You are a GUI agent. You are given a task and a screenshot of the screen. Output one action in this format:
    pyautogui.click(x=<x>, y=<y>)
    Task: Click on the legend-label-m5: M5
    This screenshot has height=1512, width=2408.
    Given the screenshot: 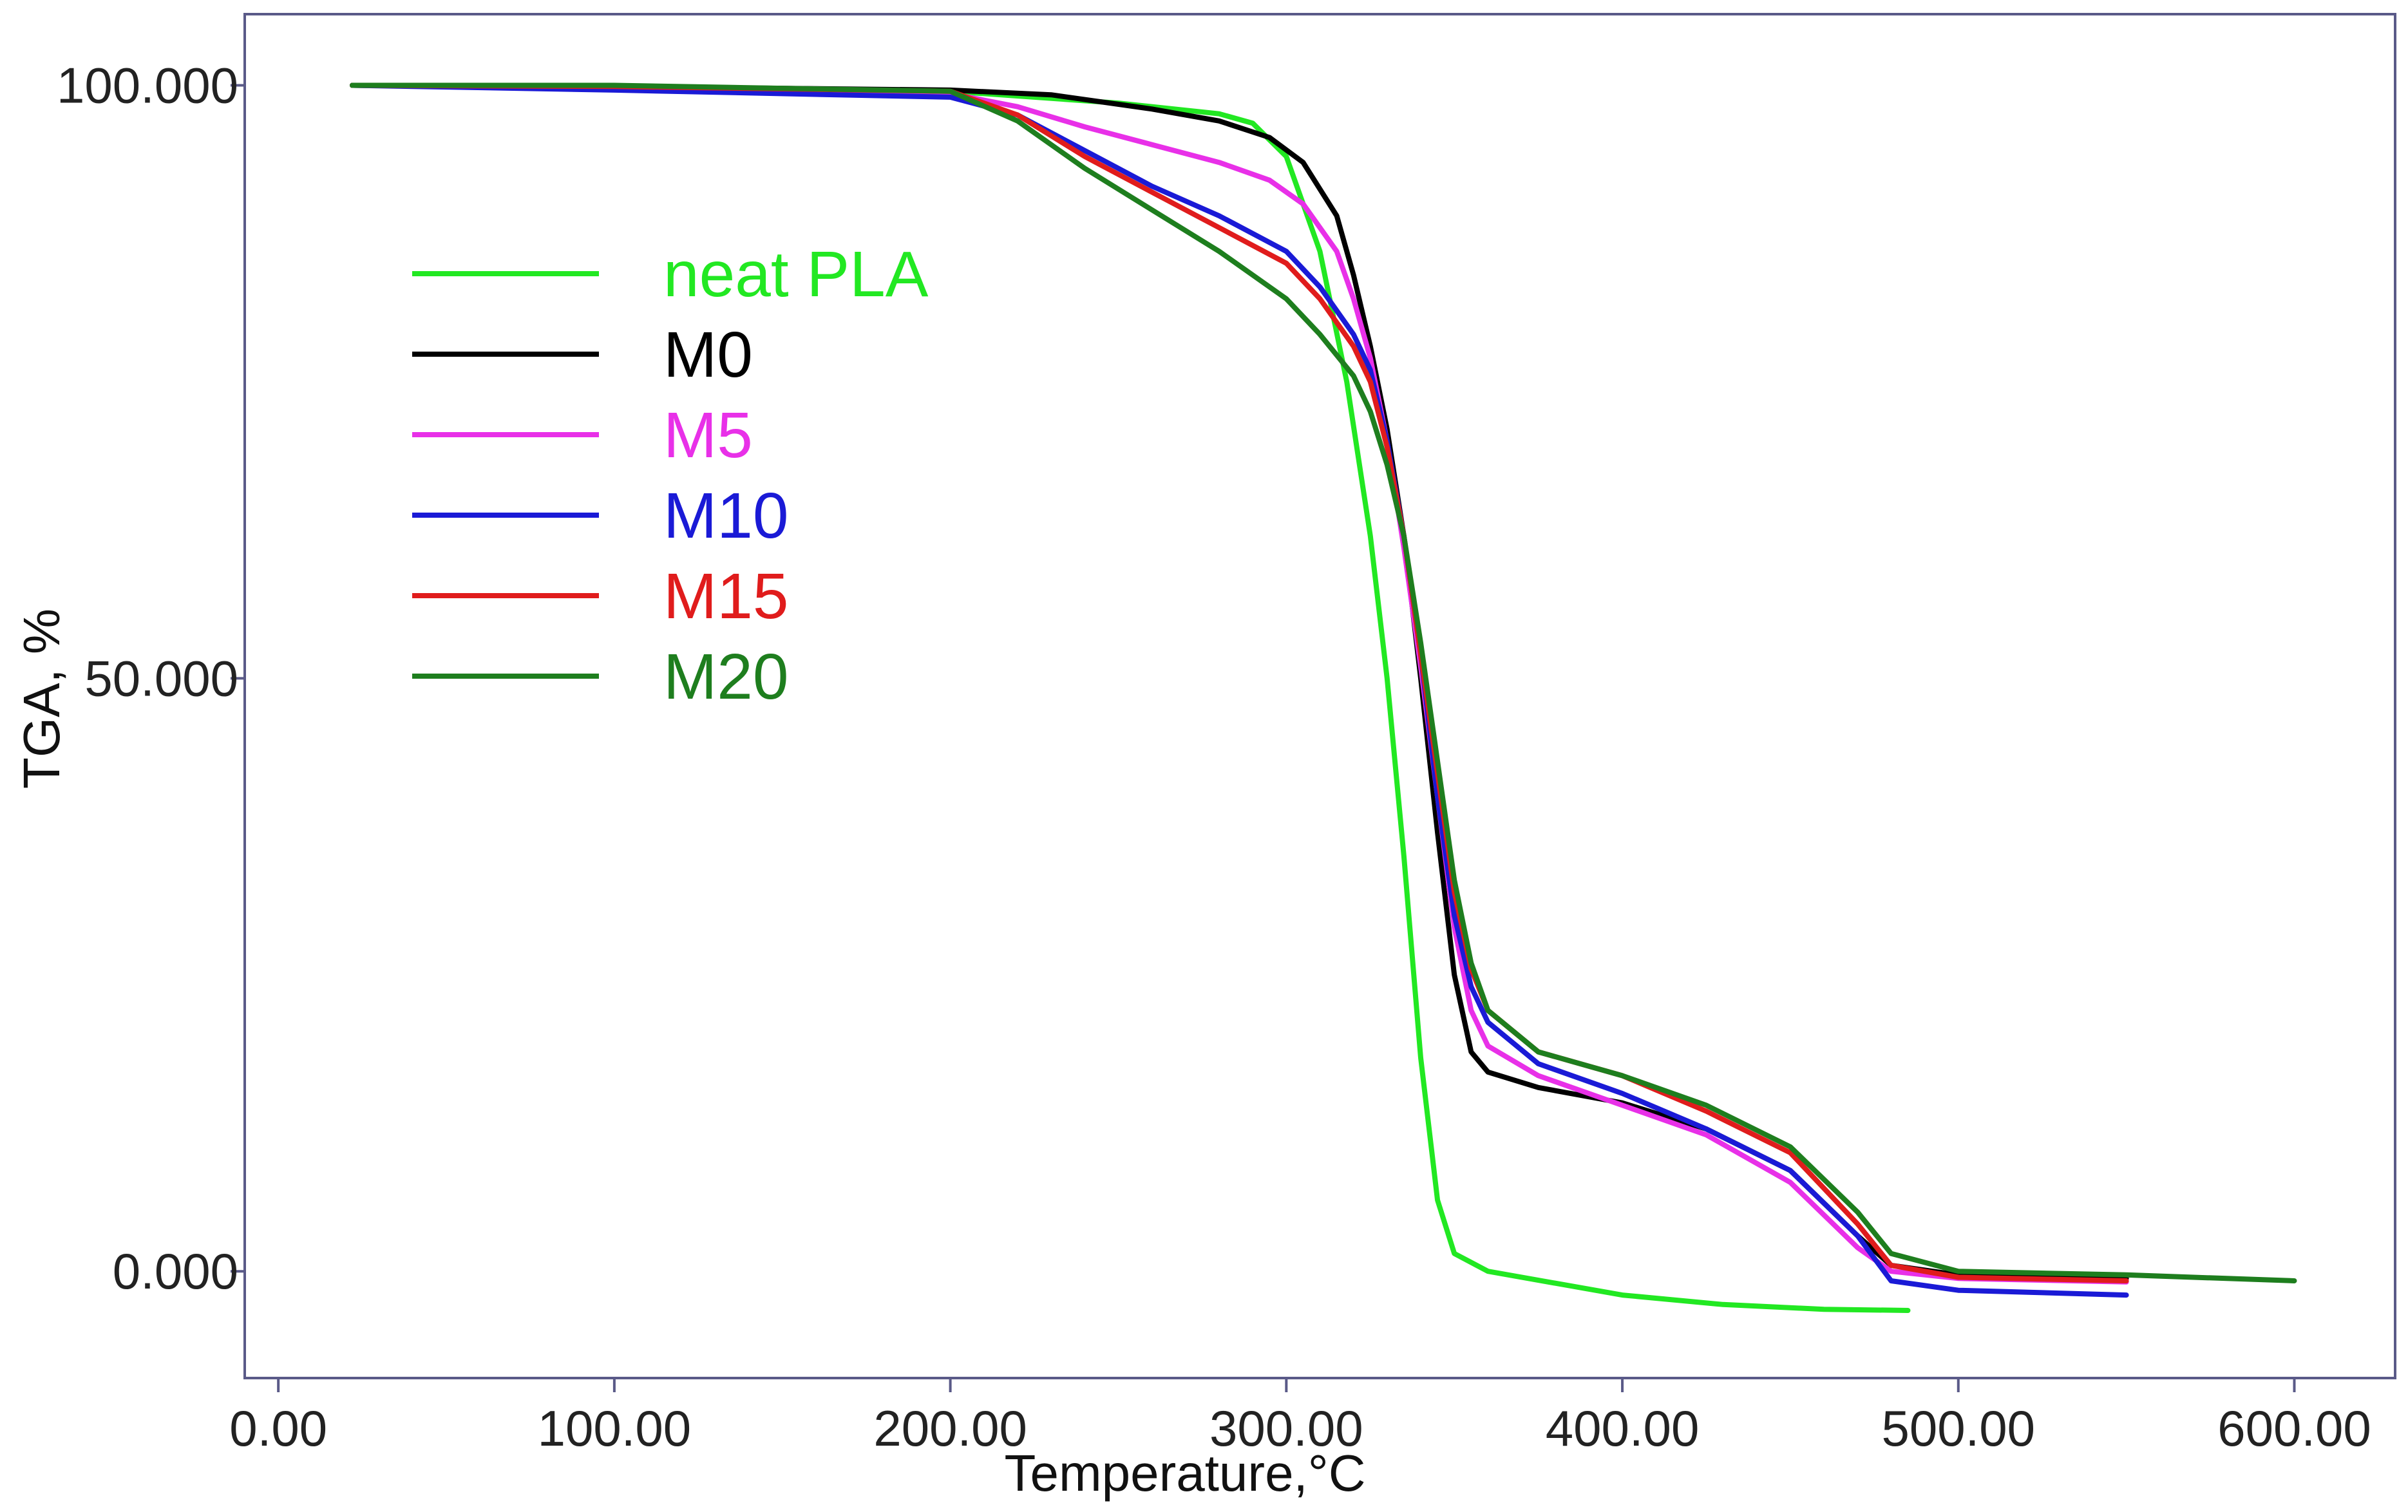 What is the action you would take?
    pyautogui.click(x=708, y=435)
    